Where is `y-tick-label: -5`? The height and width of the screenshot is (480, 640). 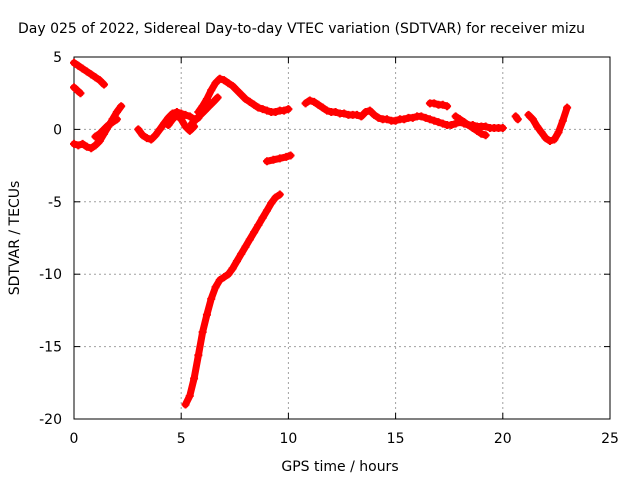
y-tick-label: -5 is located at coordinates (55, 203).